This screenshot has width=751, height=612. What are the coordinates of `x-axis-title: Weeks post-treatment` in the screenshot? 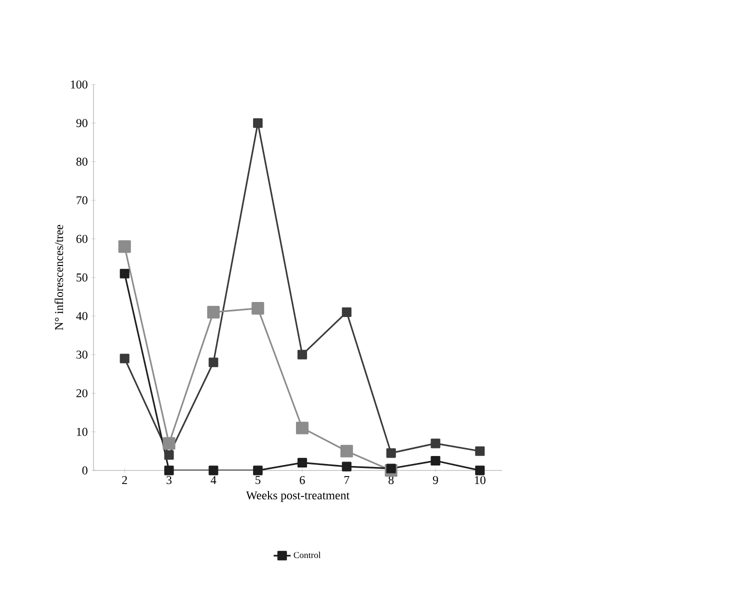 It's located at (298, 496).